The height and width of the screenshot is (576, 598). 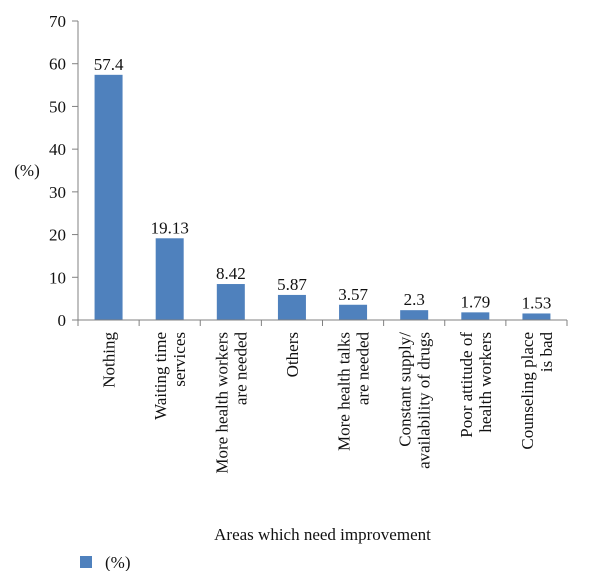 I want to click on y-tick-label: 10, so click(x=57, y=277).